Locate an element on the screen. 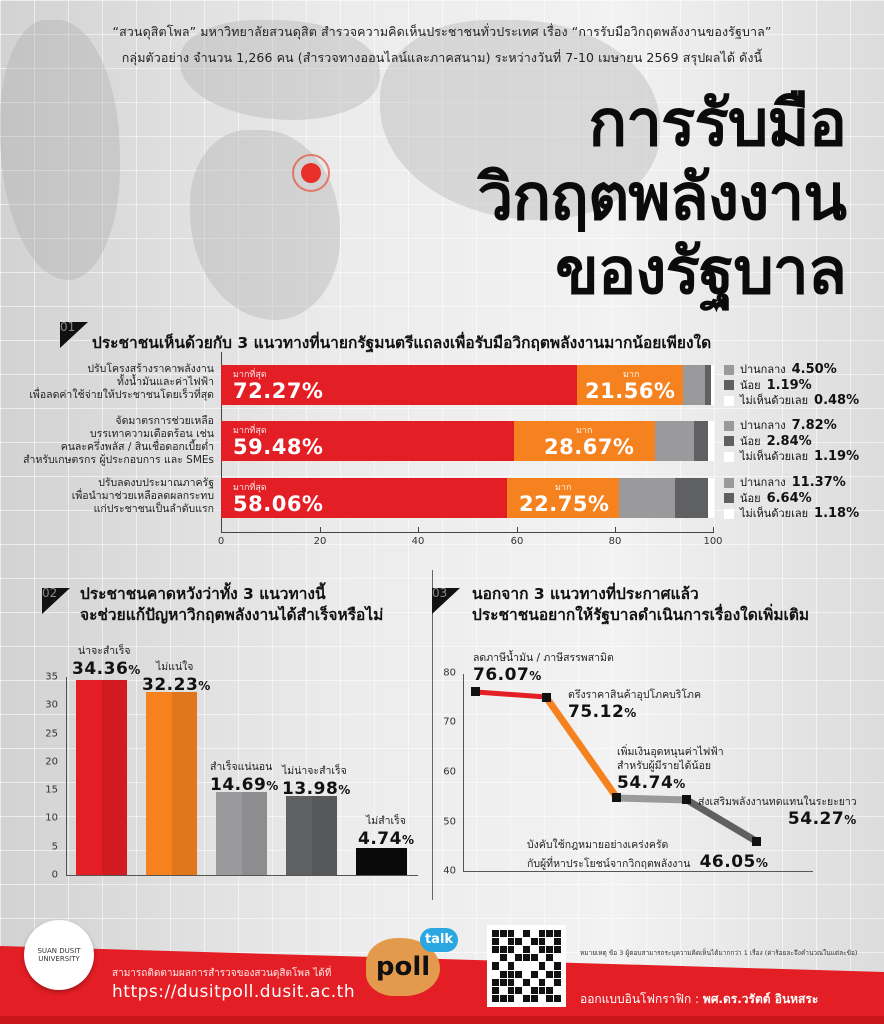  main-title-line-3: ของรัฐบาล is located at coordinates (701, 272).